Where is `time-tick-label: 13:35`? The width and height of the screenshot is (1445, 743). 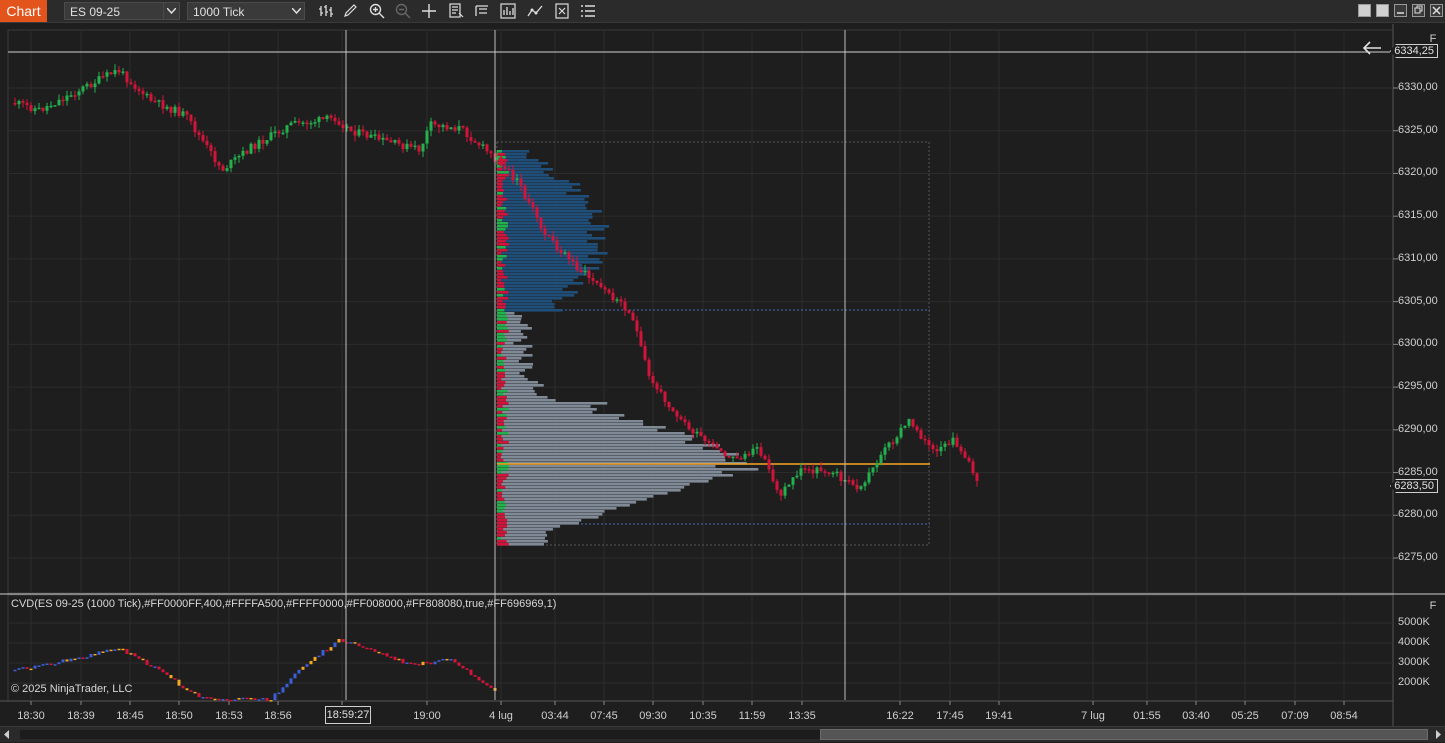 time-tick-label: 13:35 is located at coordinates (802, 716).